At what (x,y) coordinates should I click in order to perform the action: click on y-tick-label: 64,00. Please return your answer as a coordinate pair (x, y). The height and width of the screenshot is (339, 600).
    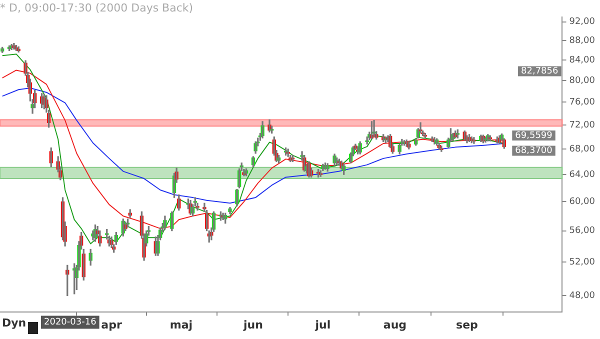
    Looking at the image, I should click on (582, 175).